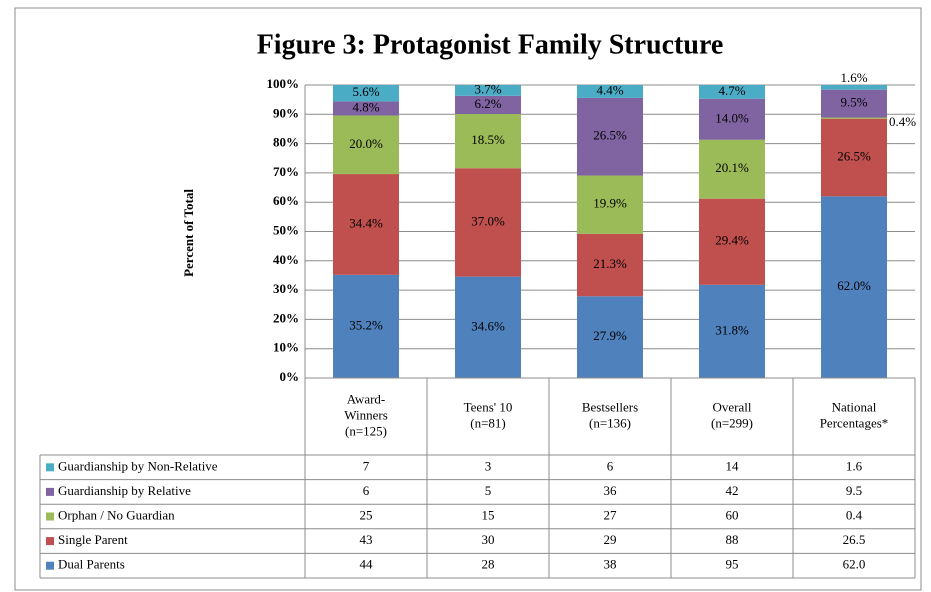 This screenshot has width=931, height=592. I want to click on legend-label: Dual Parents, so click(91, 564).